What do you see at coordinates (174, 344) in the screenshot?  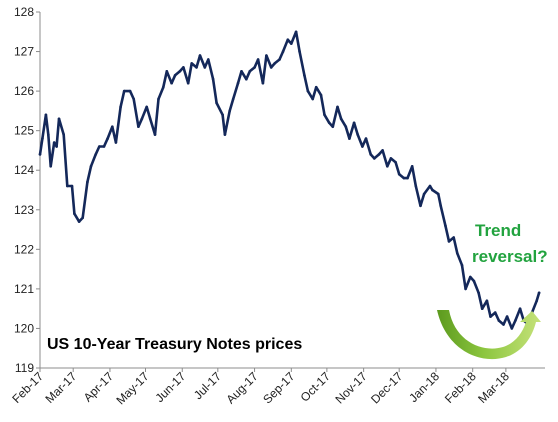 I see `chart-title: US 10-Year Treasury Notes prices` at bounding box center [174, 344].